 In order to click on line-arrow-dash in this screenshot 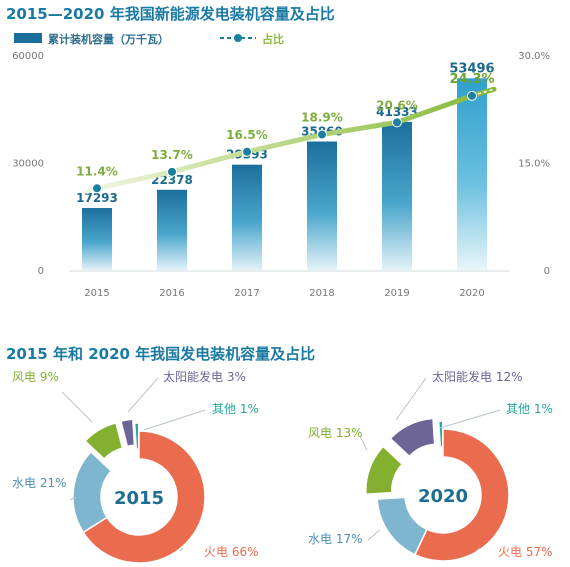, I will do `click(486, 91)`.